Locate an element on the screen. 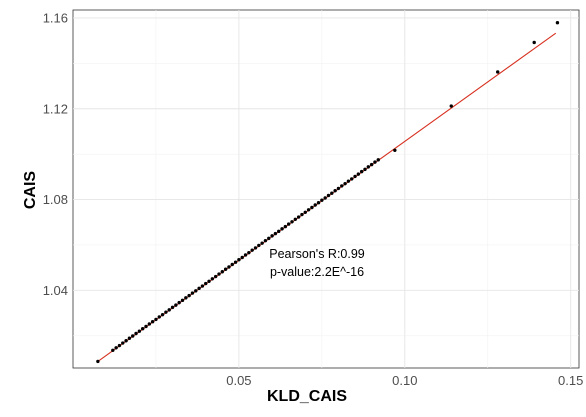  y-tick-label: 1.12 is located at coordinates (55, 108).